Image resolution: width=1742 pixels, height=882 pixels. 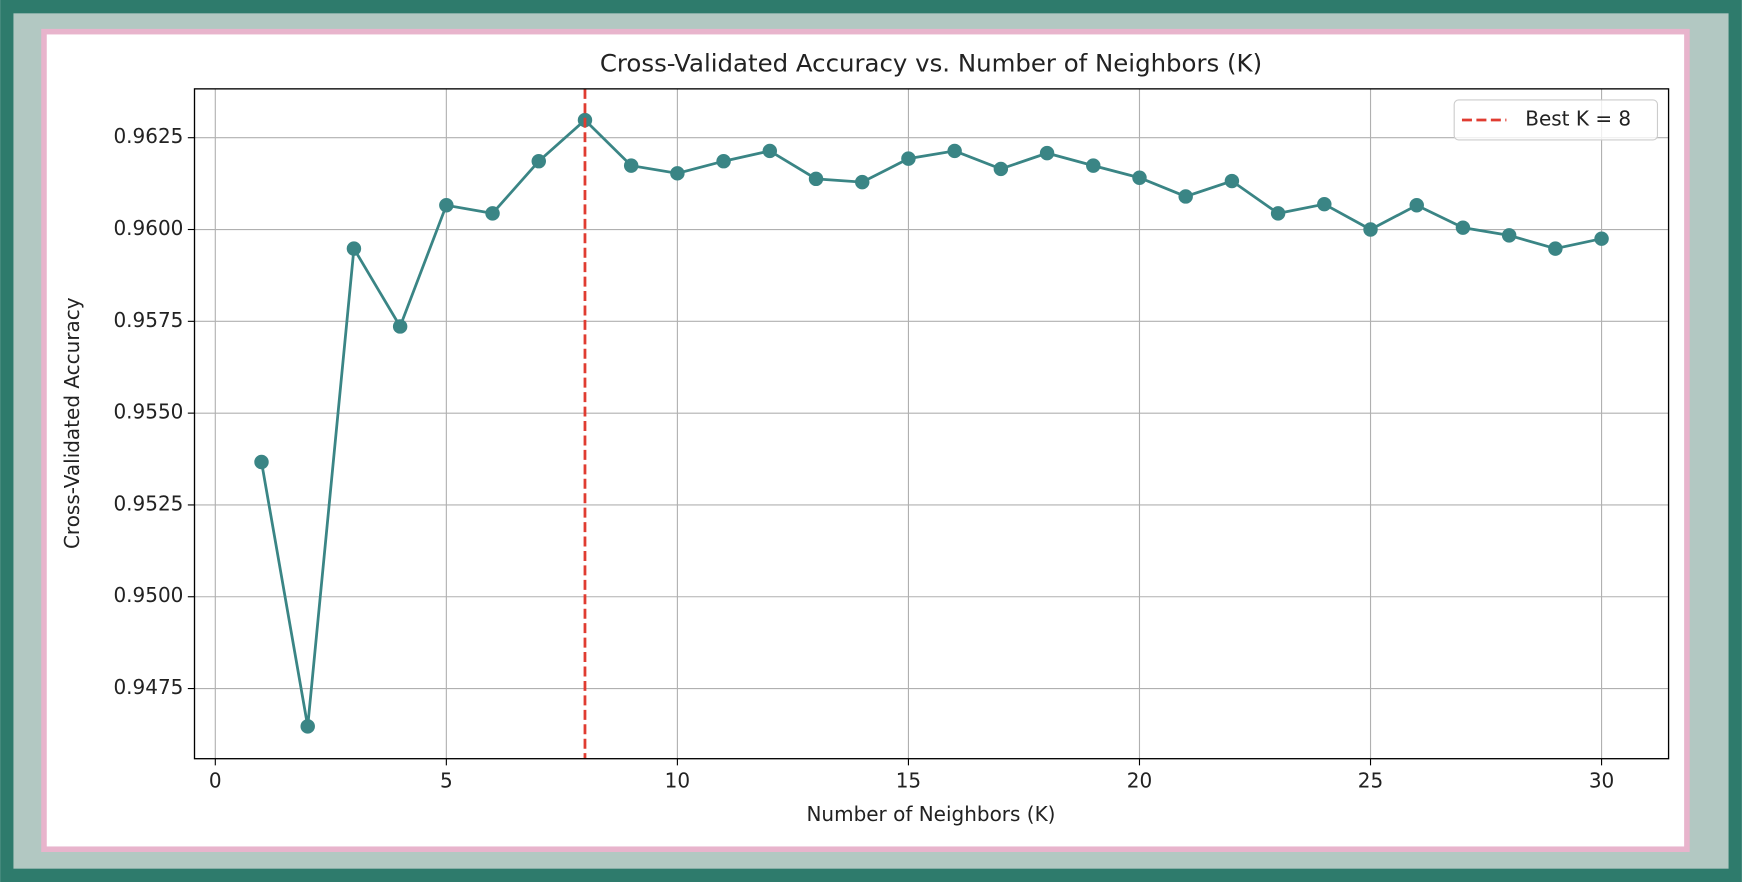 What do you see at coordinates (1139, 781) in the screenshot?
I see `x-tick-label: 20` at bounding box center [1139, 781].